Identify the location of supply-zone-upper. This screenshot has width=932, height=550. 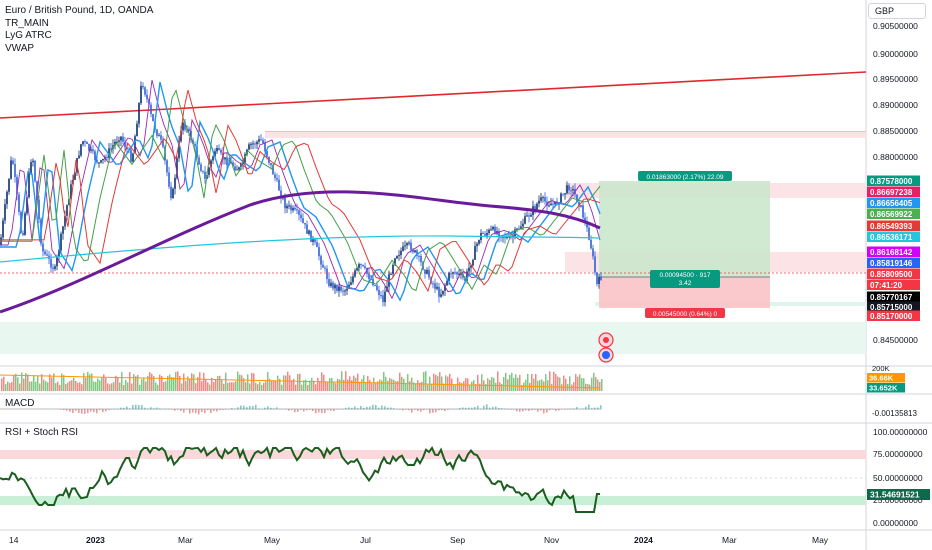
(565, 134).